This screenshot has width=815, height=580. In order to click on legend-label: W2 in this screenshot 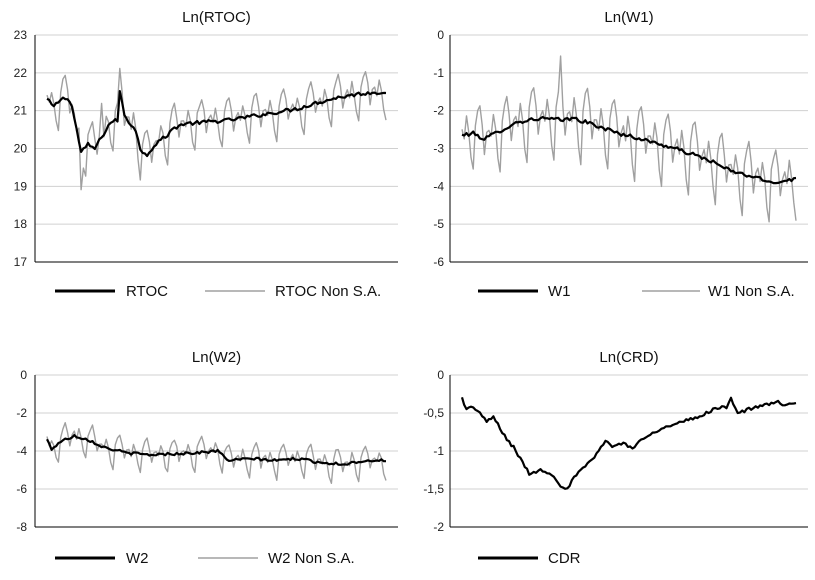, I will do `click(137, 558)`.